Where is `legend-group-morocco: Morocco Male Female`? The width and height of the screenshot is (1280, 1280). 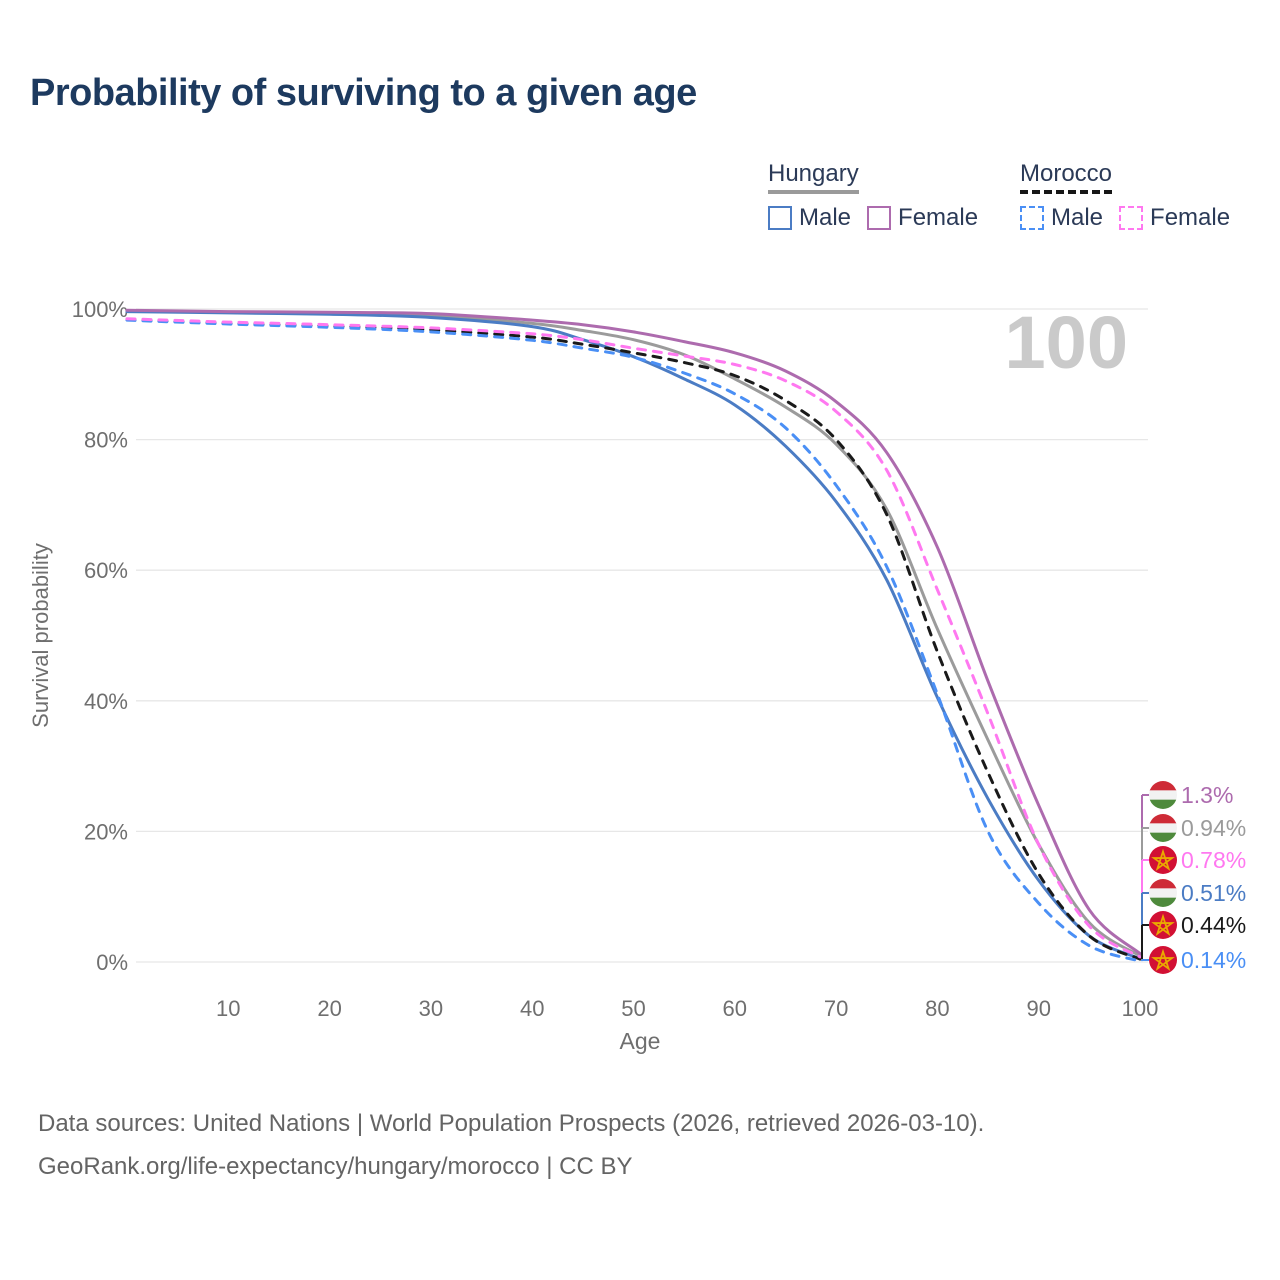
legend-group-morocco: Morocco Male Female is located at coordinates (1133, 196).